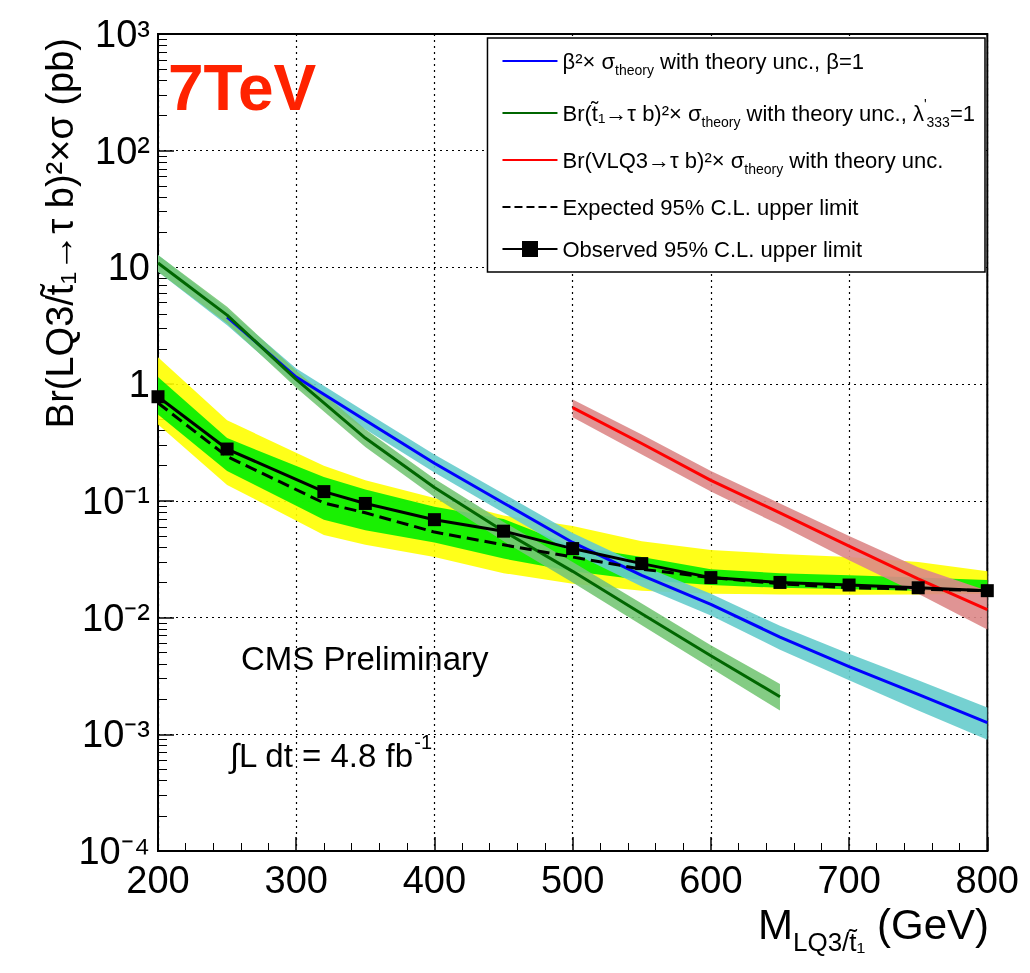  What do you see at coordinates (139, 384) in the screenshot?
I see `y-tick-label: 1` at bounding box center [139, 384].